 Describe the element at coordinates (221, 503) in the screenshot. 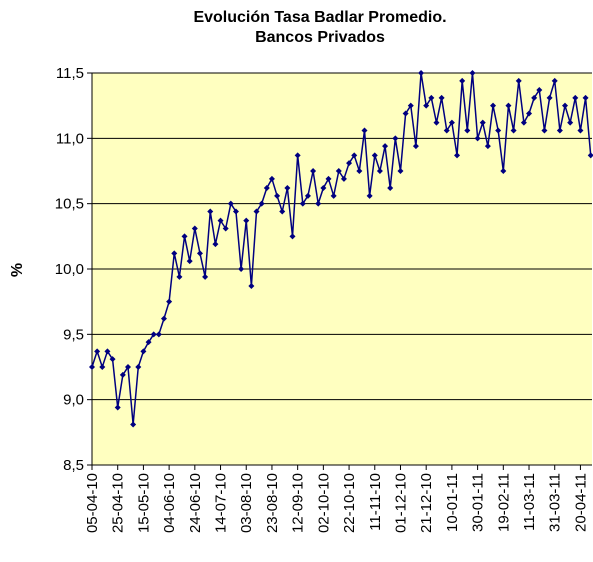

I see `x-tick-label: 14-07-10` at that location.